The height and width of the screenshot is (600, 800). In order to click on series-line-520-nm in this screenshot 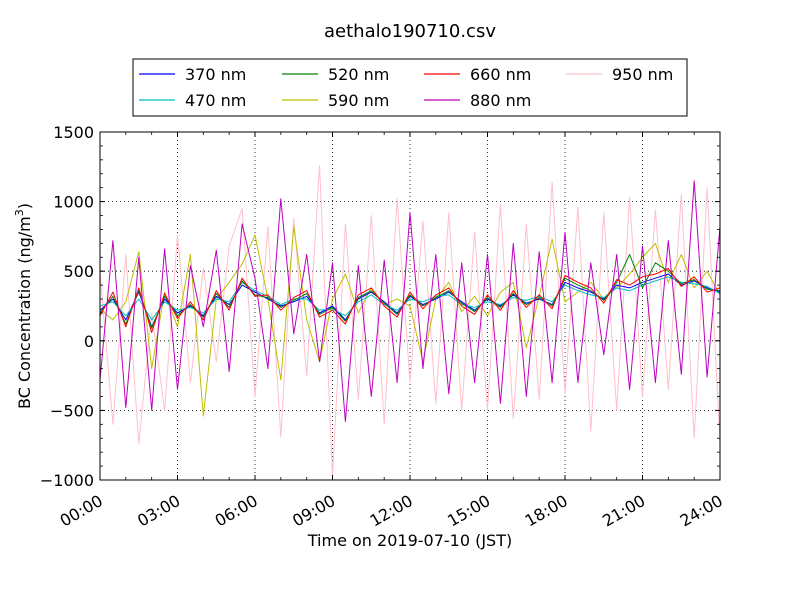, I will do `click(410, 291)`.